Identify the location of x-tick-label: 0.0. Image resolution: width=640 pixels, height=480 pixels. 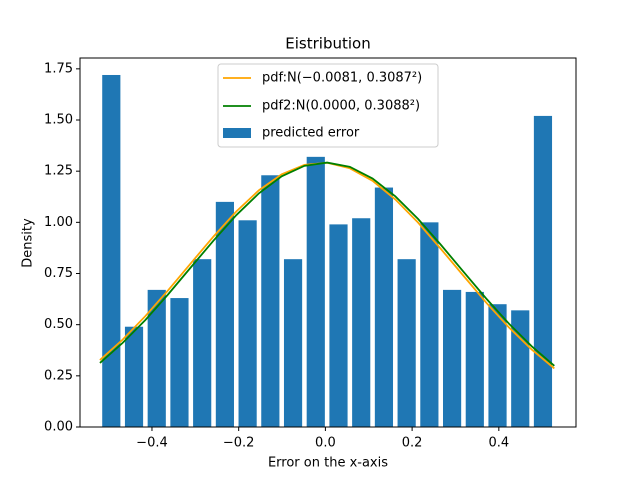
(325, 443).